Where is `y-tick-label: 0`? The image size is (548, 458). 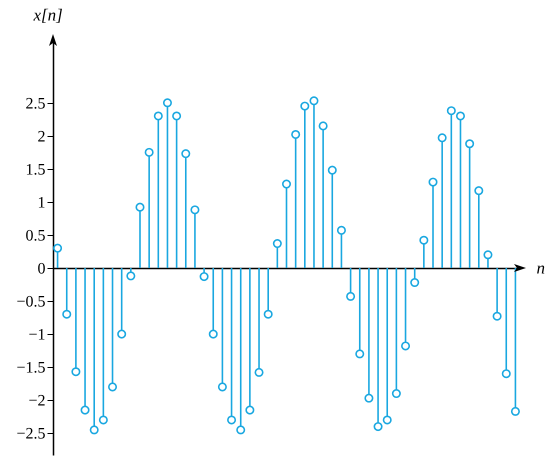 y-tick-label: 0 is located at coordinates (42, 269).